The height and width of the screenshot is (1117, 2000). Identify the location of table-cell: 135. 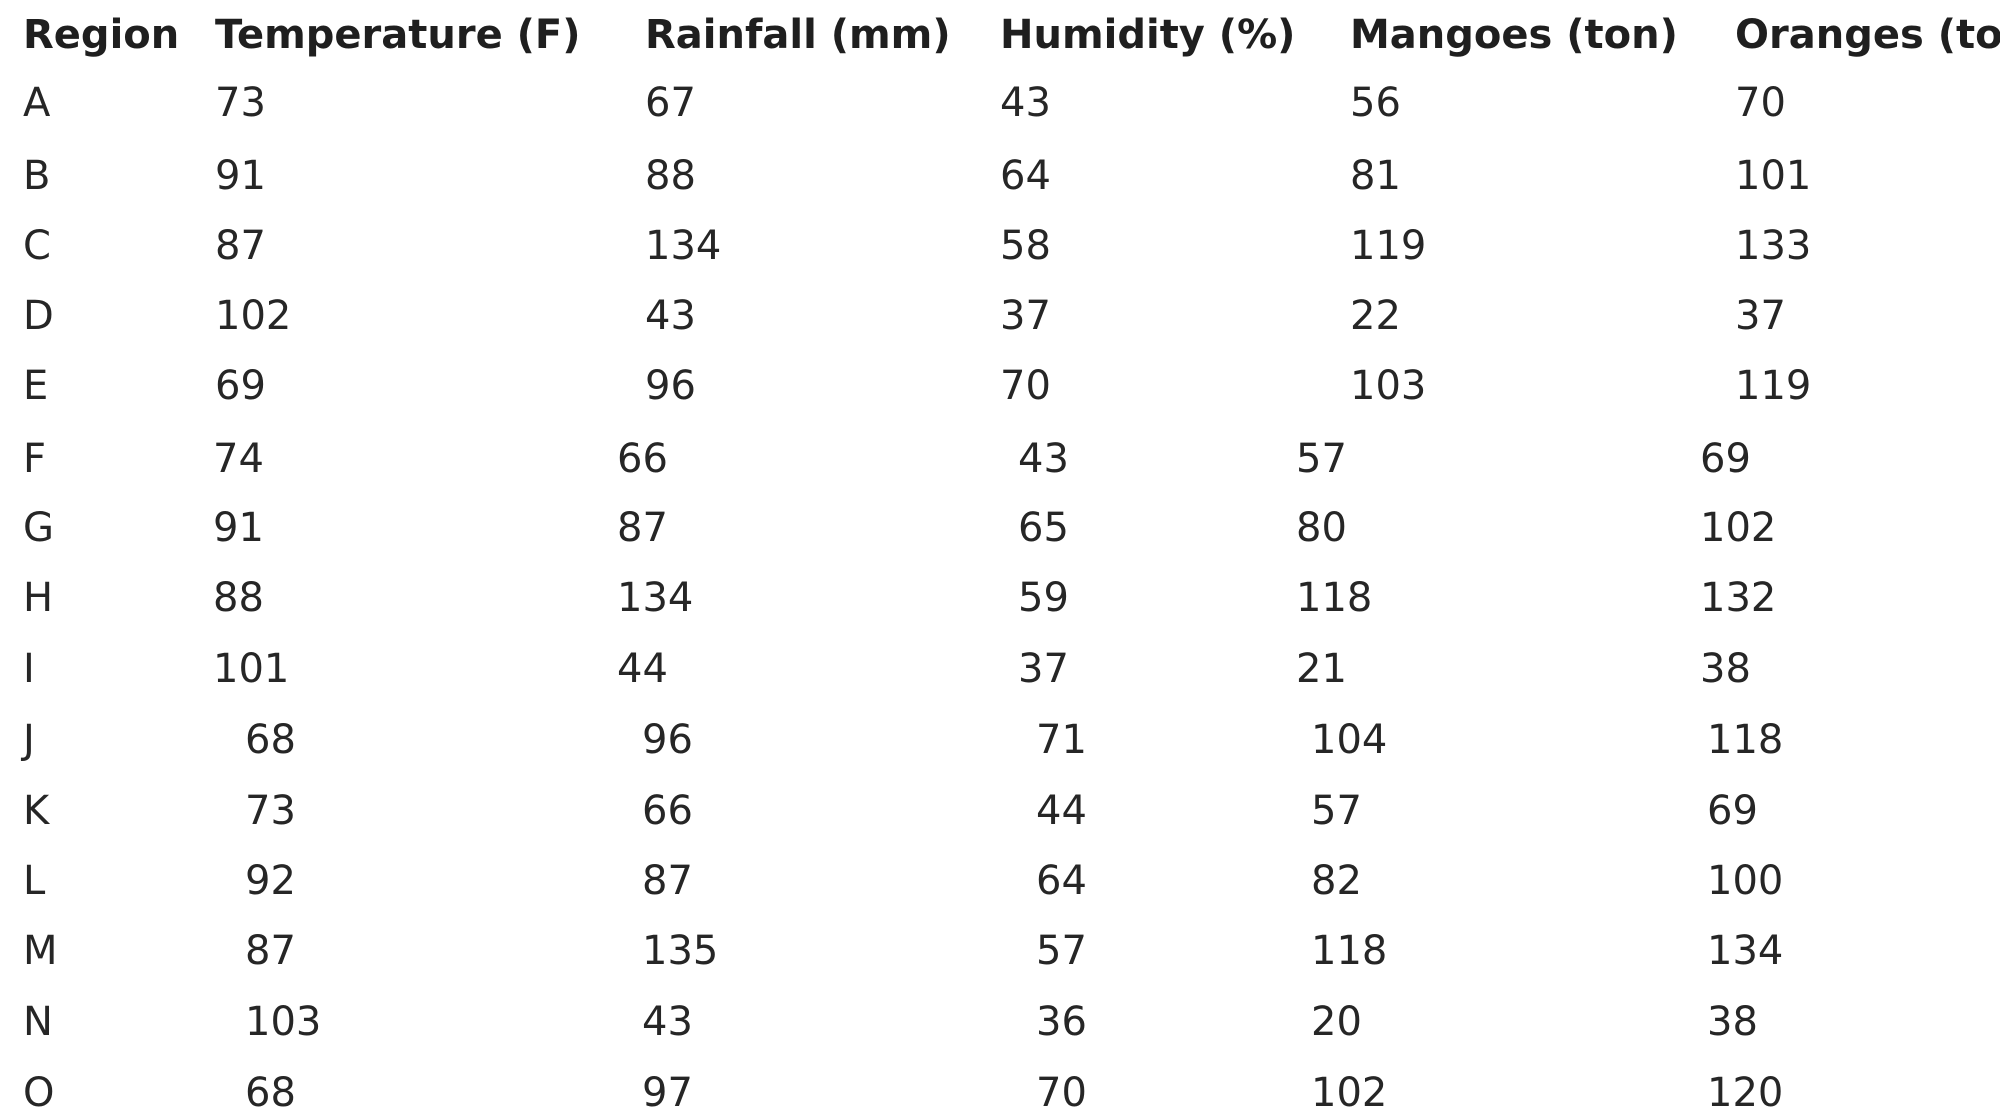
(680, 951).